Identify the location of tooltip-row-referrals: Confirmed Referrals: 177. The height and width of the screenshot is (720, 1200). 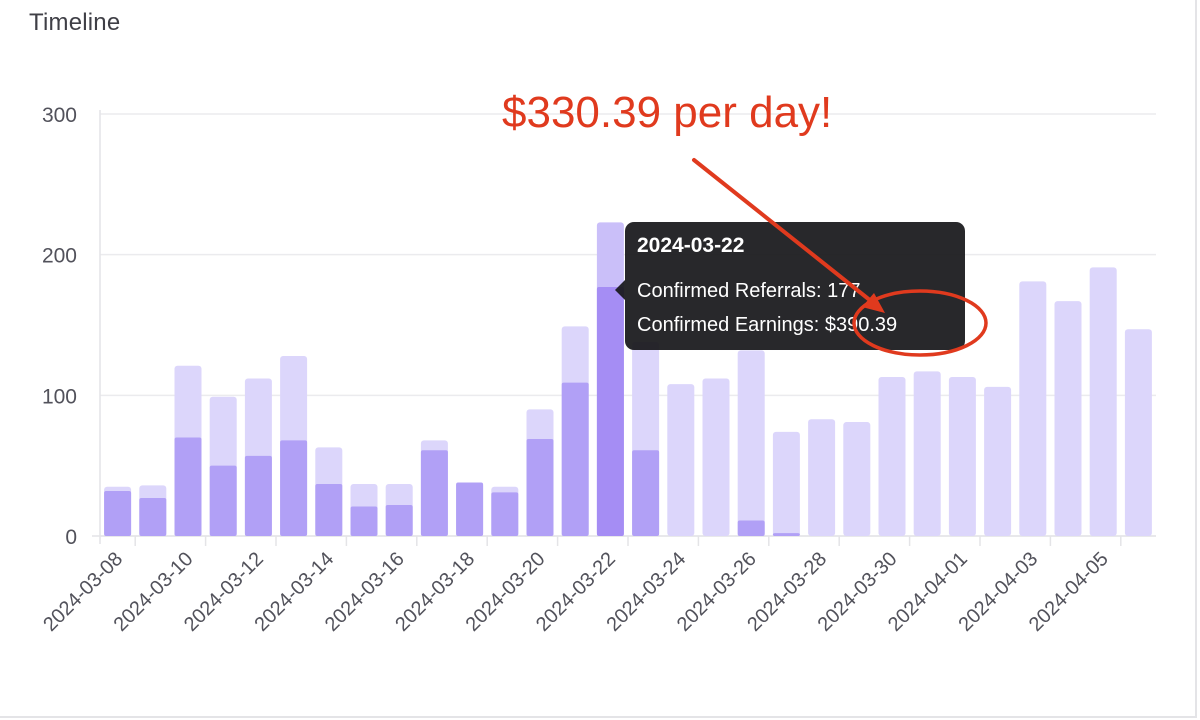
(749, 291).